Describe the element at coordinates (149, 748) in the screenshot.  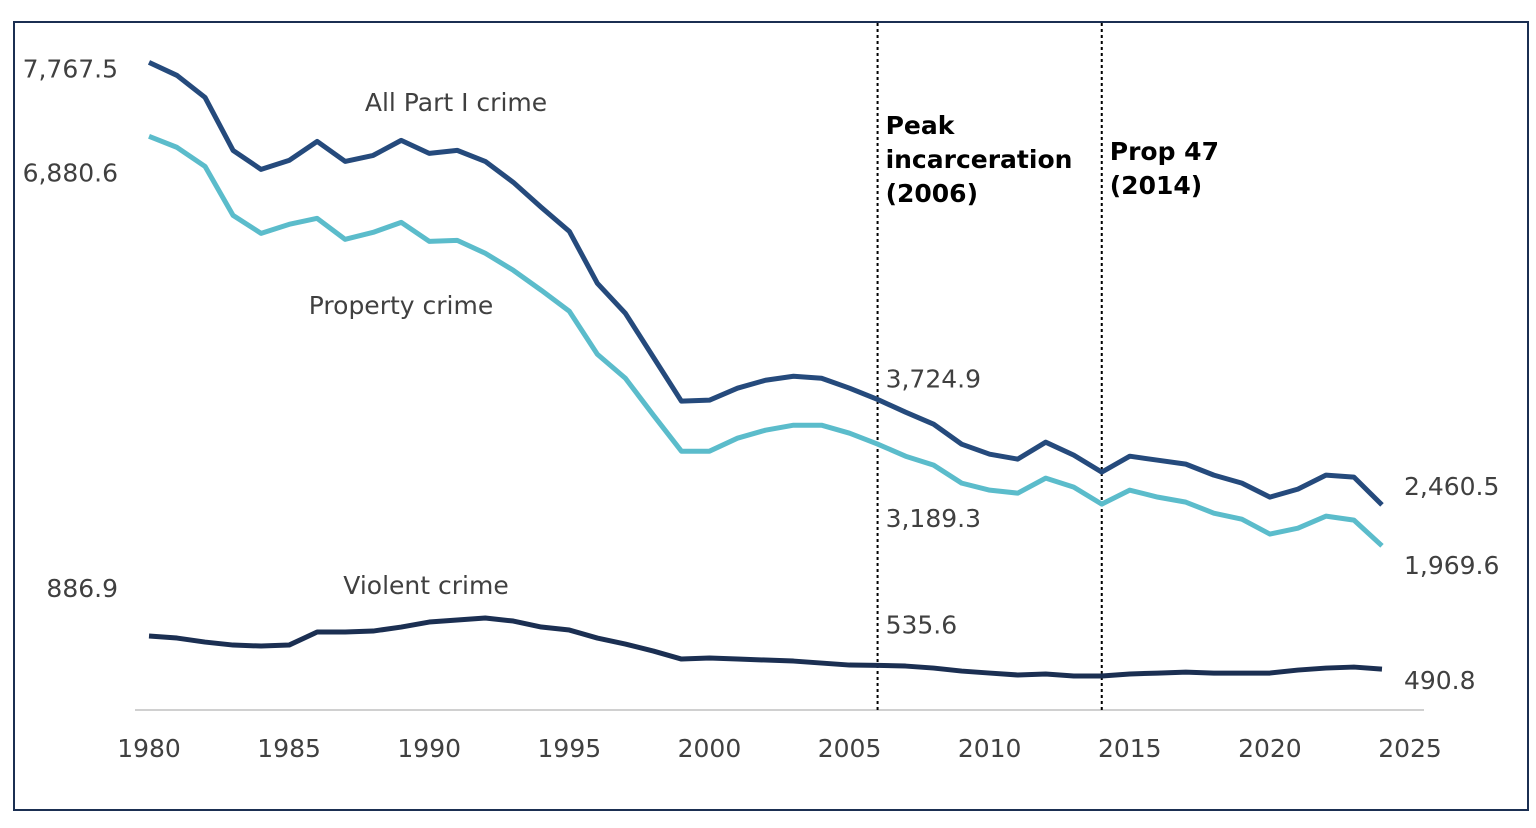
I see `x-tick-label: 1980` at that location.